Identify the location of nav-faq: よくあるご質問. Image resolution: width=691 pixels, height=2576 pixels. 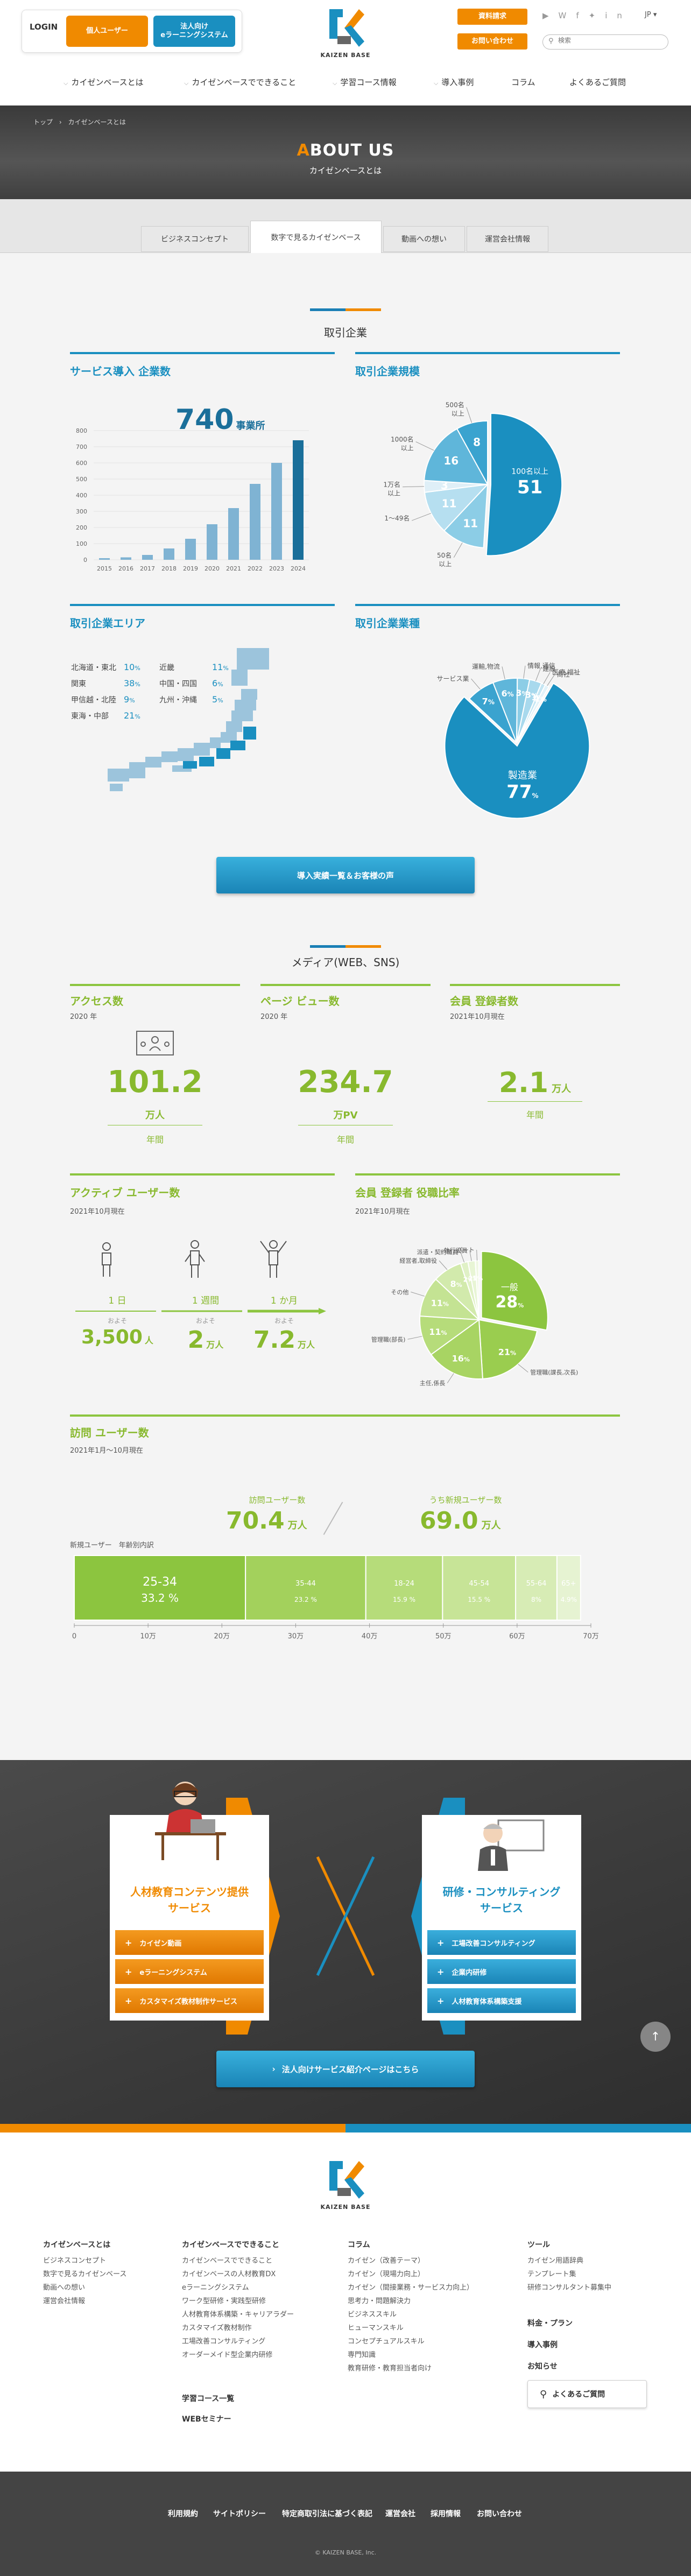
(597, 82).